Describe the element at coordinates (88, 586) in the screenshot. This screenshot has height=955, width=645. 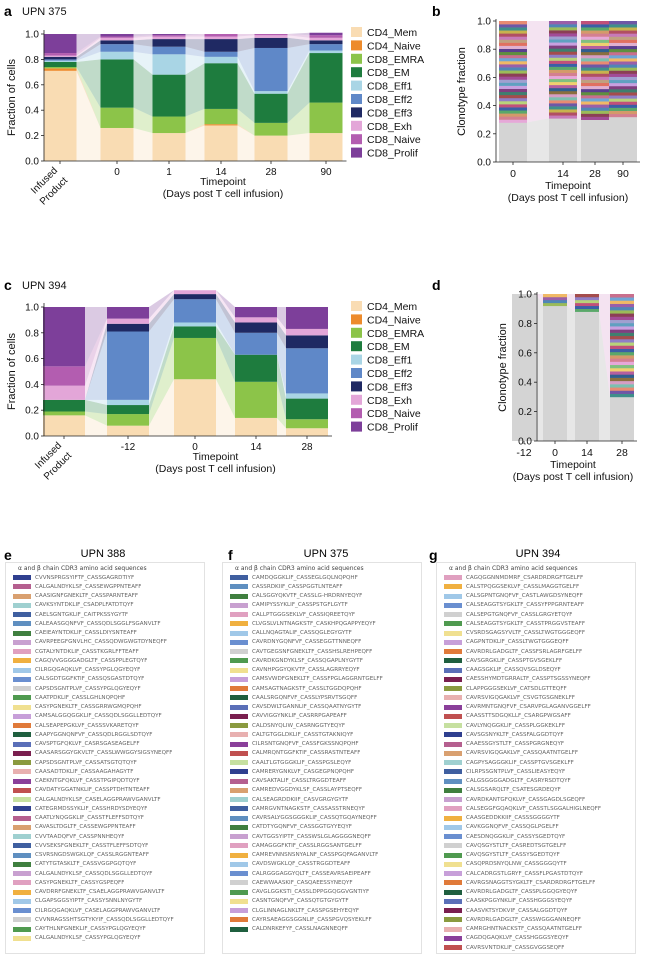
I see `cdr3-sequence: CALGALNDYKLSF_CASSEWGPPNTEAFF` at that location.